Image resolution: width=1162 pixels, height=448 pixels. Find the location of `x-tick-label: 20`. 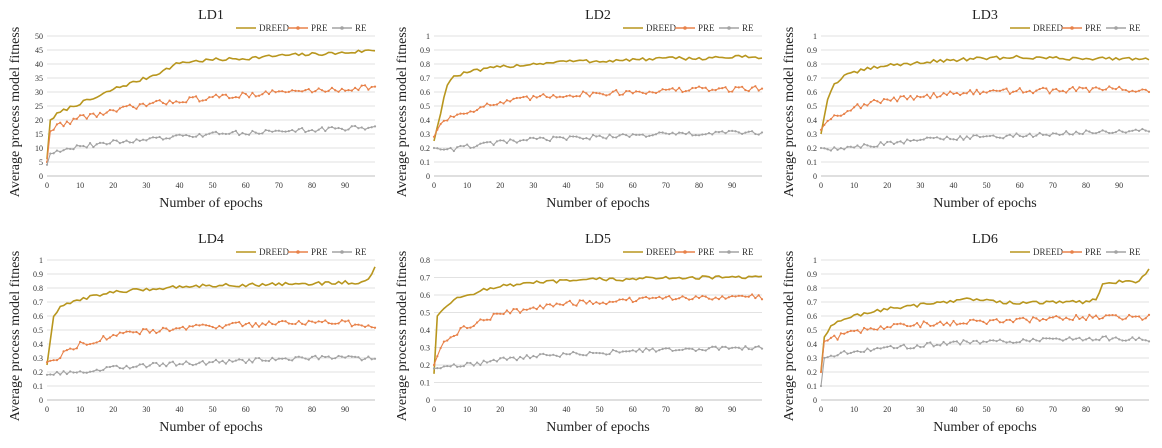

x-tick-label: 20 is located at coordinates (887, 409).